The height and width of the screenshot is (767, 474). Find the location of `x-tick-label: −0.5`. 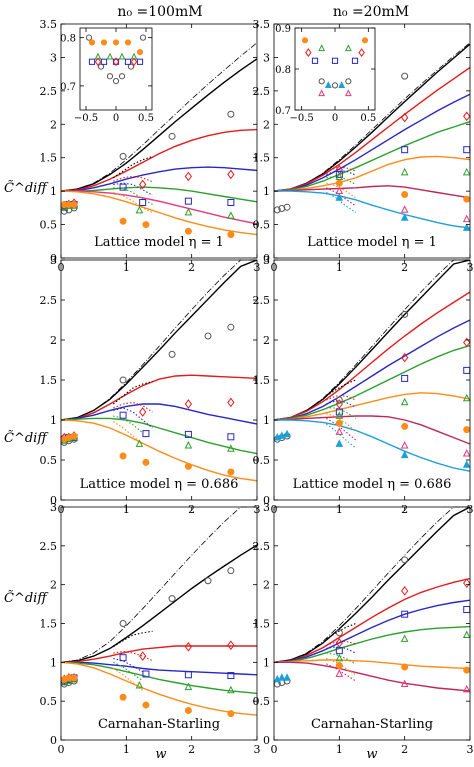

x-tick-label: −0.5 is located at coordinates (86, 118).